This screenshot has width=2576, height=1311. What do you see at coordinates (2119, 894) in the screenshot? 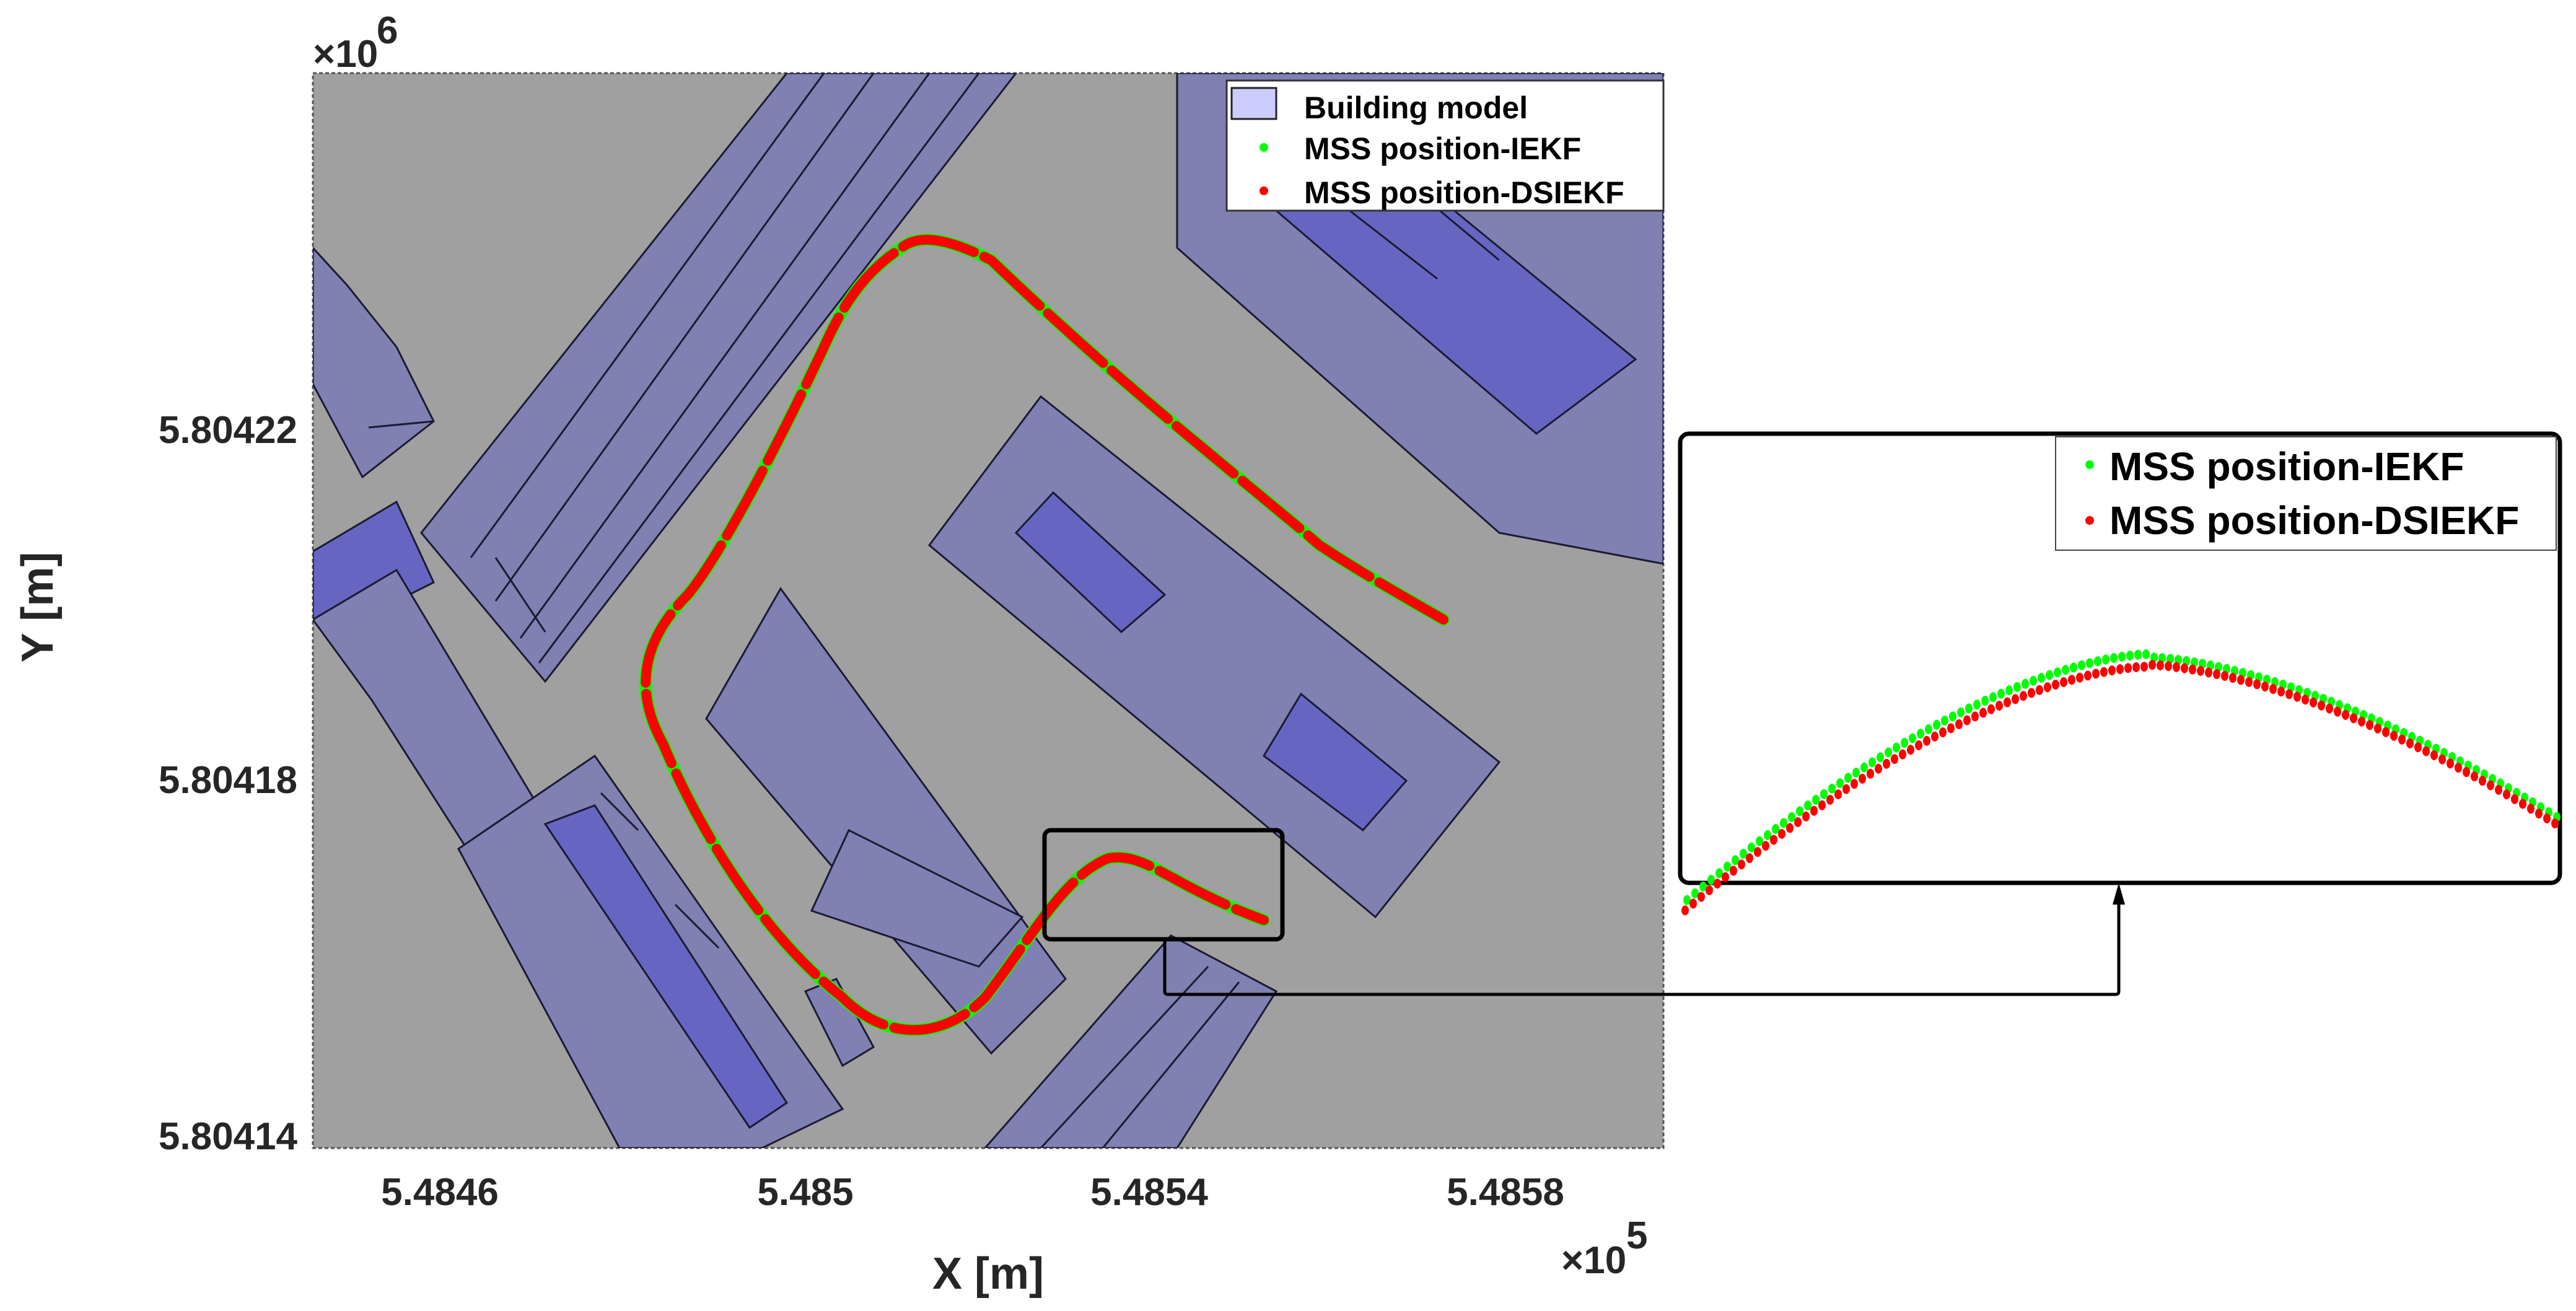
I see `arrowhead-icon` at bounding box center [2119, 894].